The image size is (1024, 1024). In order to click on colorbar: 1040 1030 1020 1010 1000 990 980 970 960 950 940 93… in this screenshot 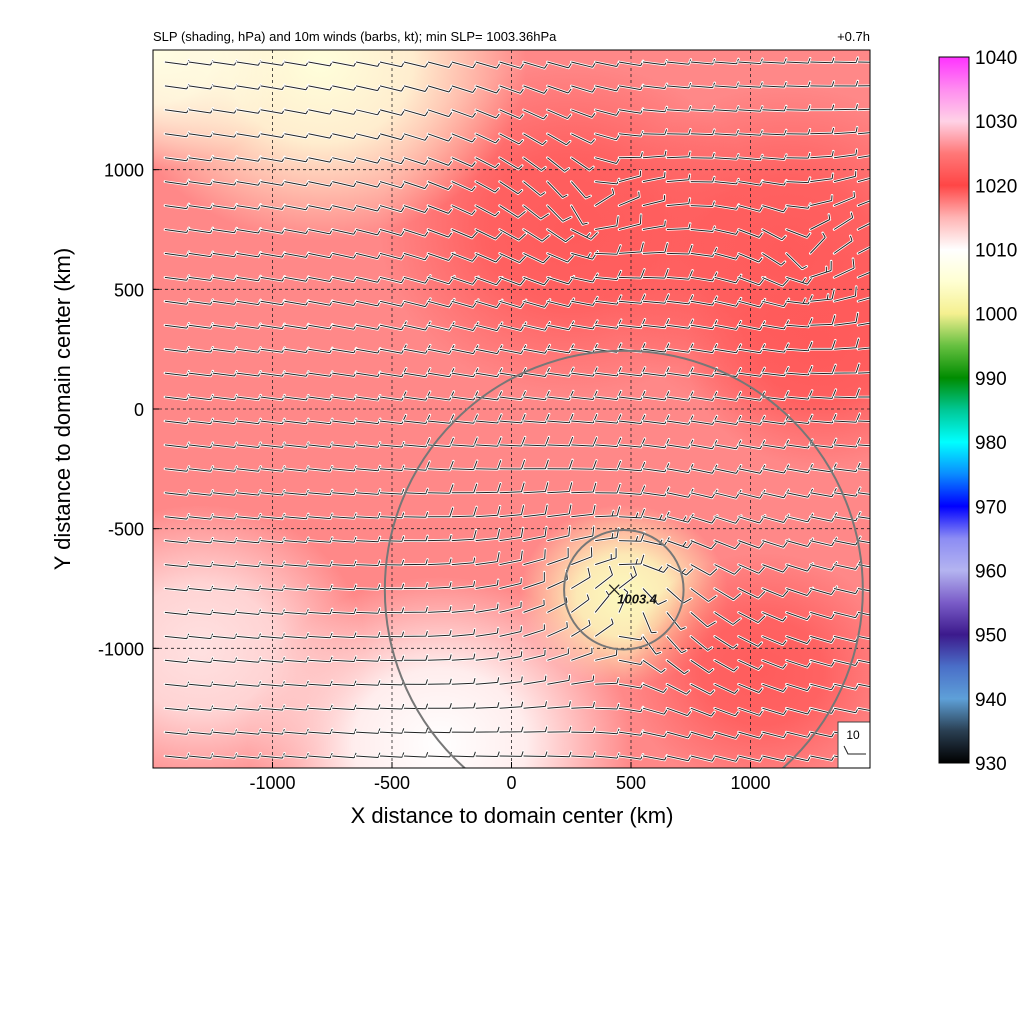, I will do `click(977, 411)`.